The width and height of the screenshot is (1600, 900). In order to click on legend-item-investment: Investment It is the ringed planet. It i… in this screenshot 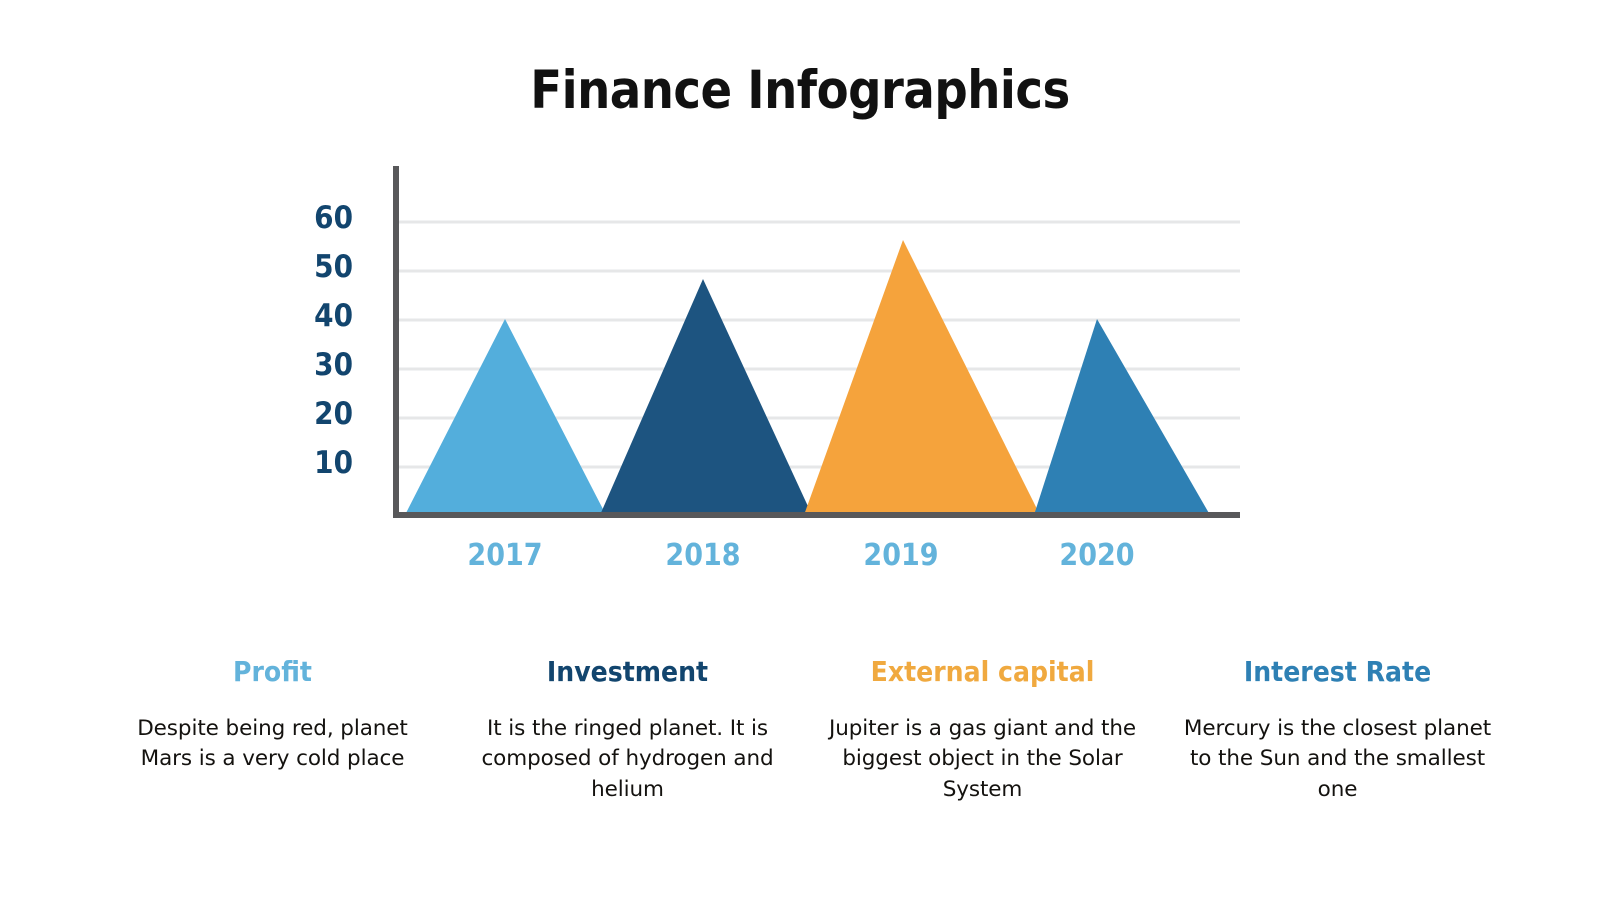, I will do `click(627, 730)`.